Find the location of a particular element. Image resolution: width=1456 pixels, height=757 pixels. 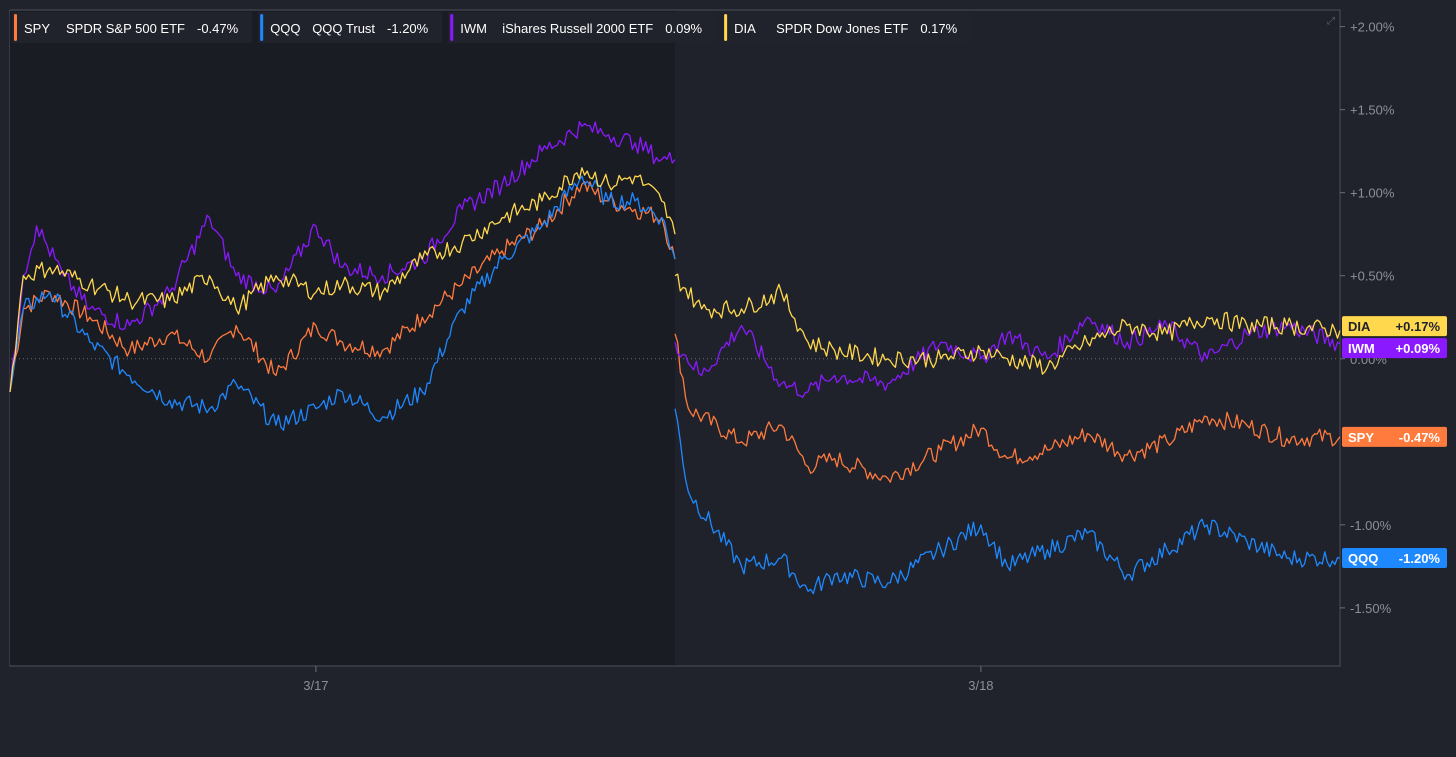

y-tick-label: +2.00% is located at coordinates (1372, 27).